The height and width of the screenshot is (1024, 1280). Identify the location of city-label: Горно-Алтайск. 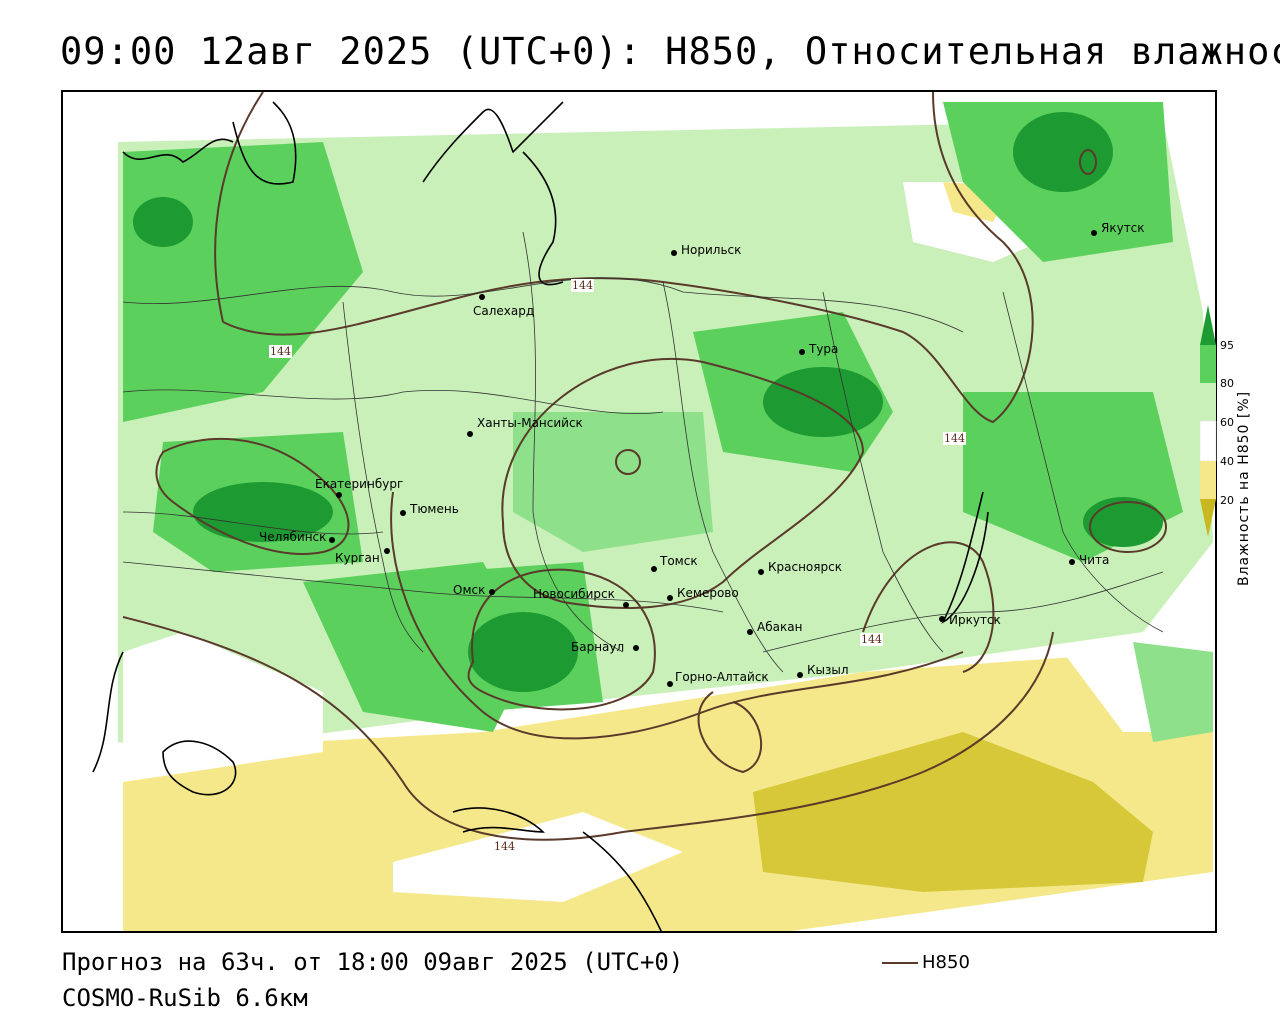
(722, 677).